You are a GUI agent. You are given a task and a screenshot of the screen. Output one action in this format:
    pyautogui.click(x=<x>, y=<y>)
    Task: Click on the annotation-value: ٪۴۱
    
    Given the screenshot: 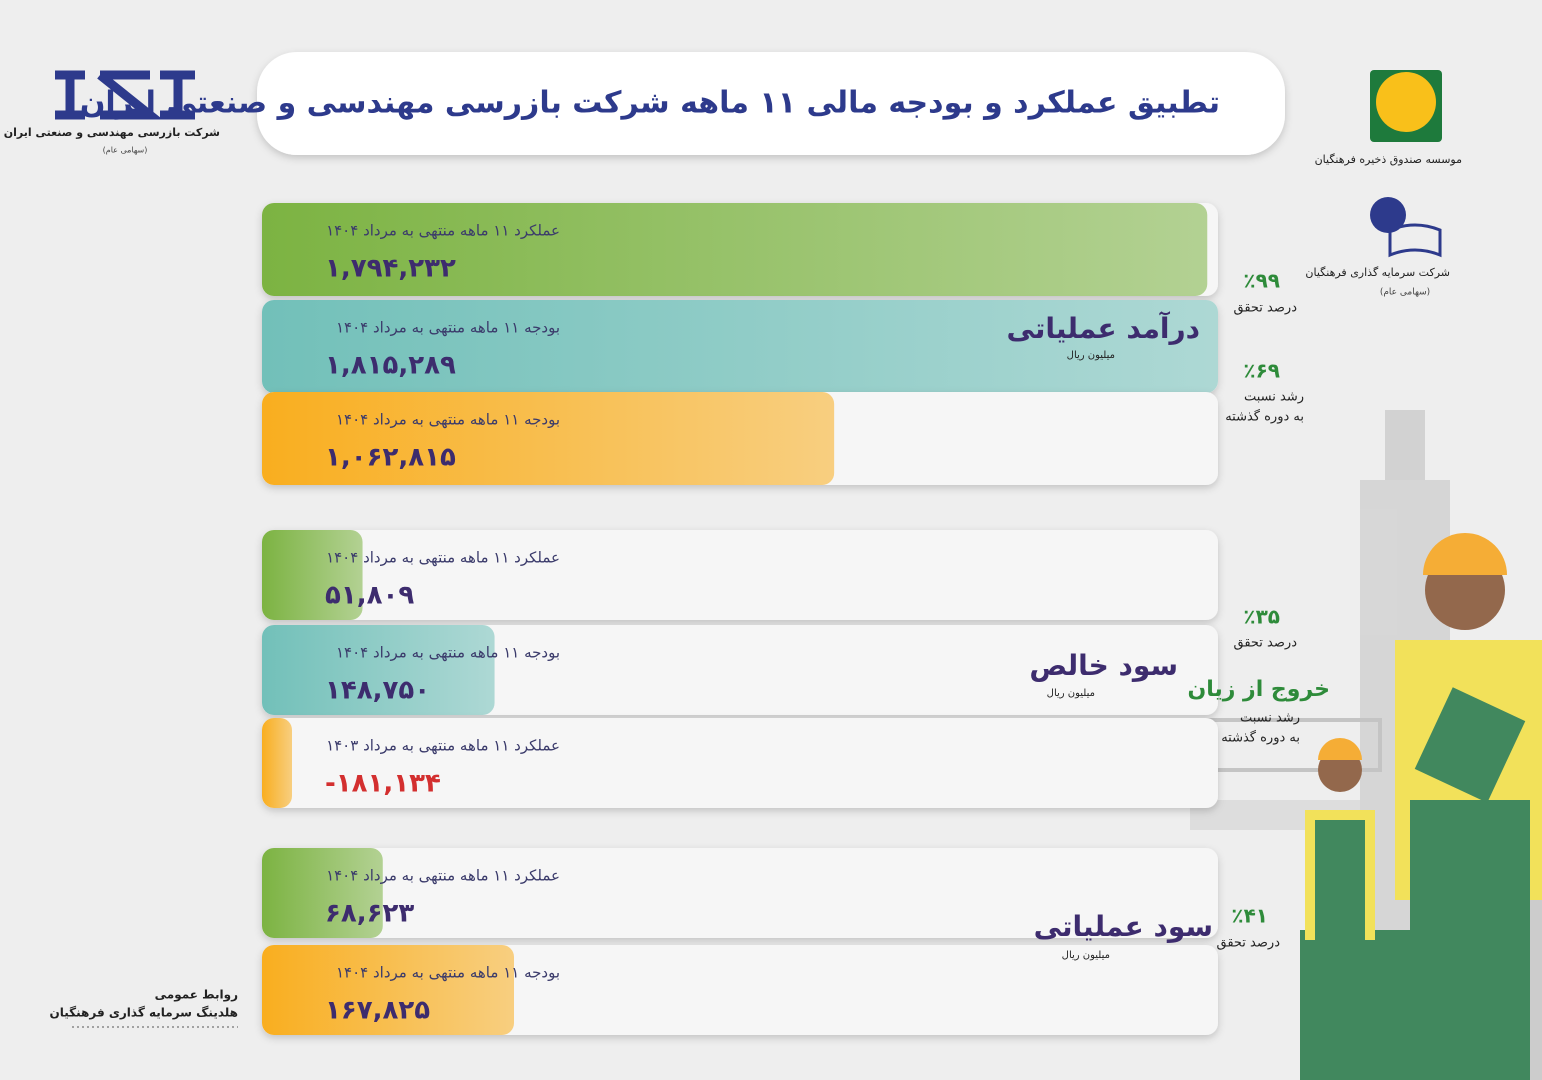 What is the action you would take?
    pyautogui.click(x=1249, y=916)
    